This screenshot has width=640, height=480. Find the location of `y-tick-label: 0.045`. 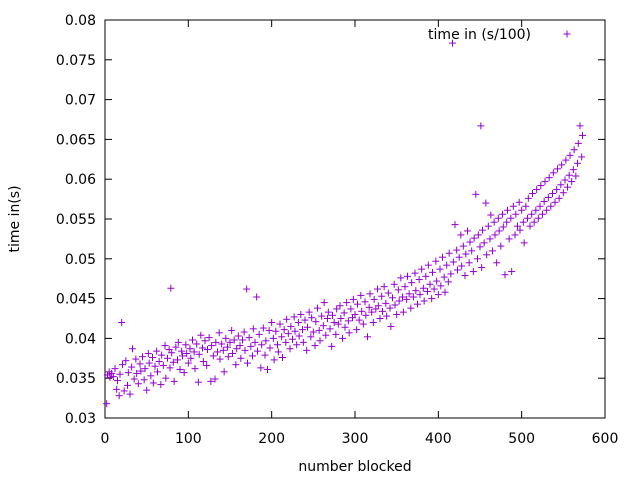

y-tick-label: 0.045 is located at coordinates (76, 300).